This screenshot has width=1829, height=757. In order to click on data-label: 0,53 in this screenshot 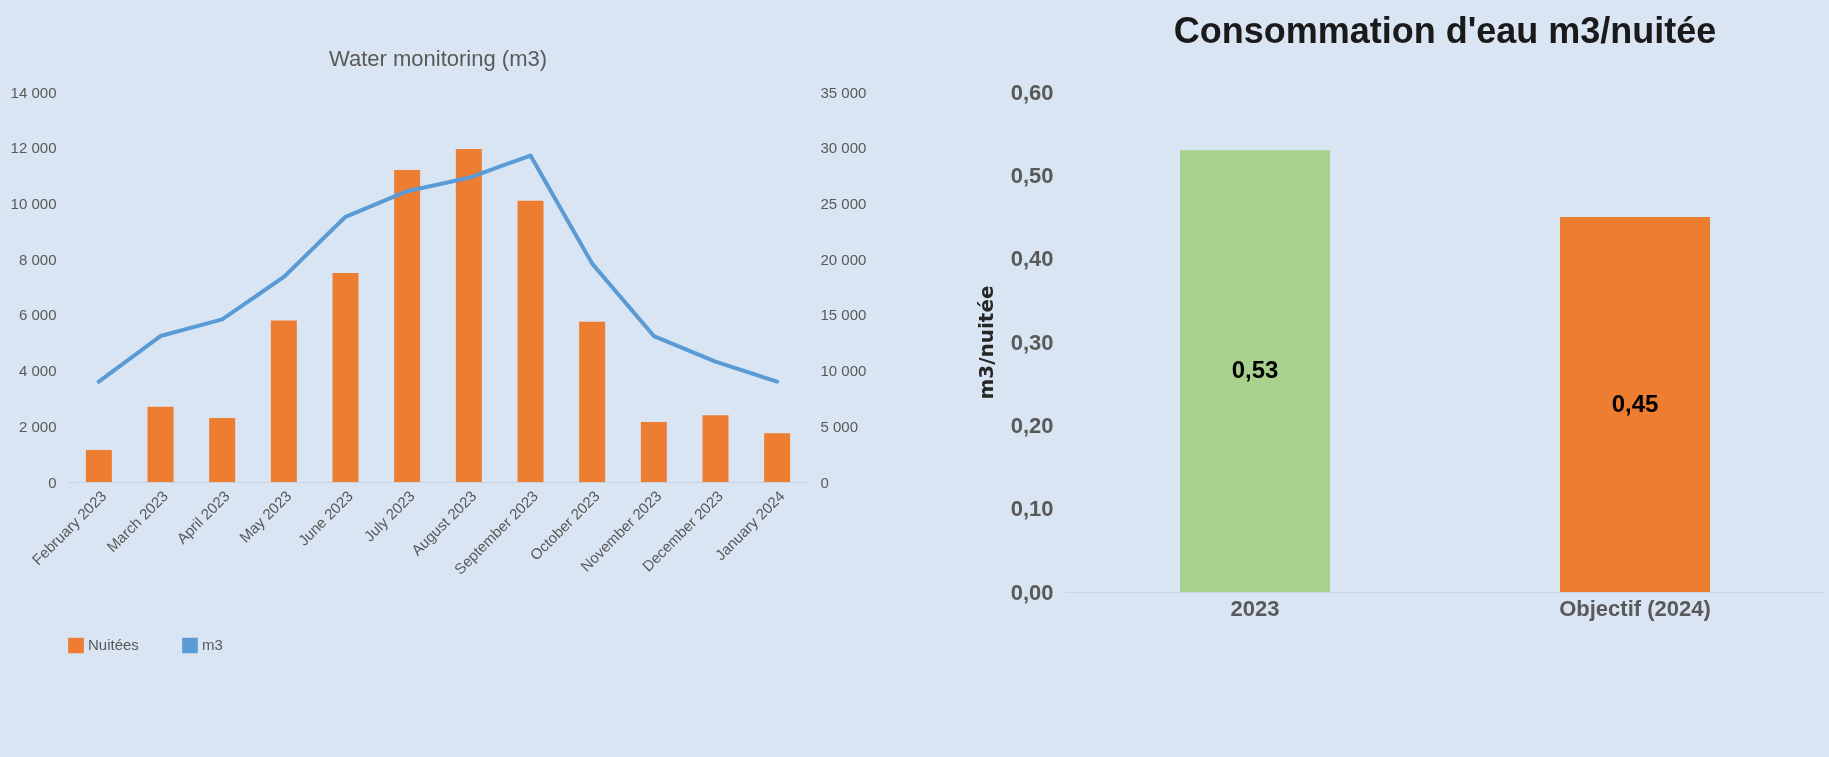, I will do `click(1255, 370)`.